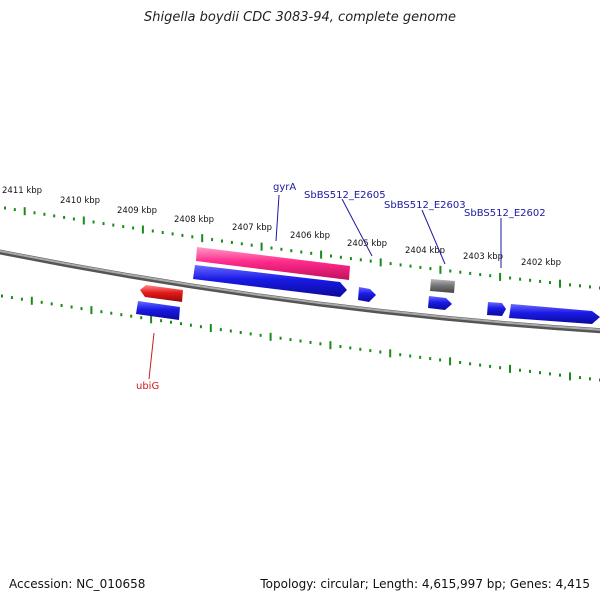 The width and height of the screenshot is (600, 600). What do you see at coordinates (158, 310) in the screenshot?
I see `gene-blue-below-ubiG` at bounding box center [158, 310].